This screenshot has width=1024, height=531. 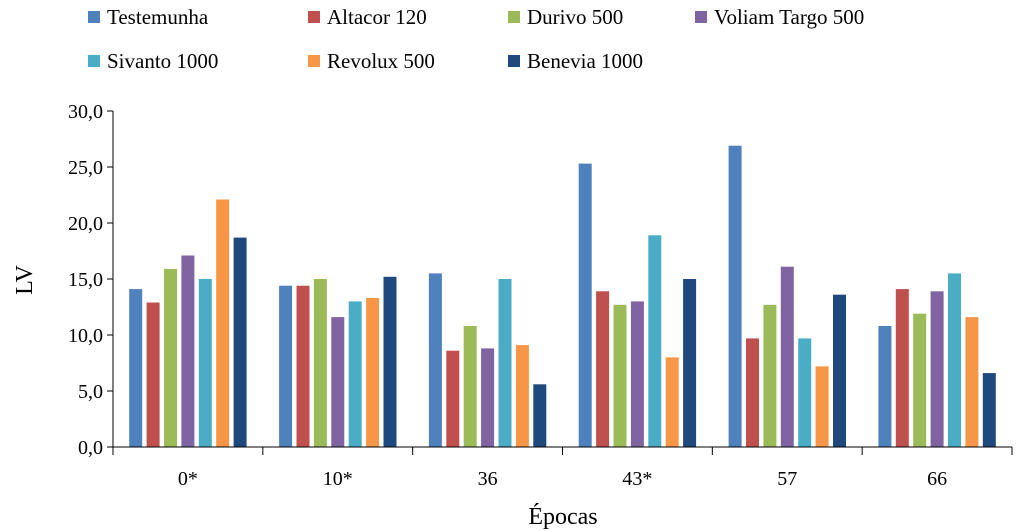 I want to click on legend-label: Benevia 1000, so click(x=585, y=61).